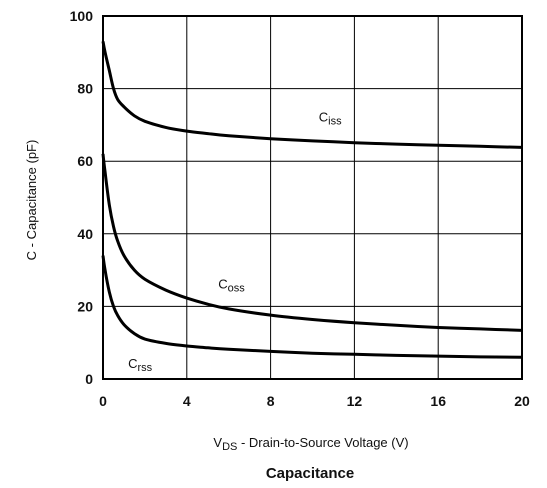  I want to click on x-axis-label: VDS - Drain-to-Source Voltage (V), so click(310, 444).